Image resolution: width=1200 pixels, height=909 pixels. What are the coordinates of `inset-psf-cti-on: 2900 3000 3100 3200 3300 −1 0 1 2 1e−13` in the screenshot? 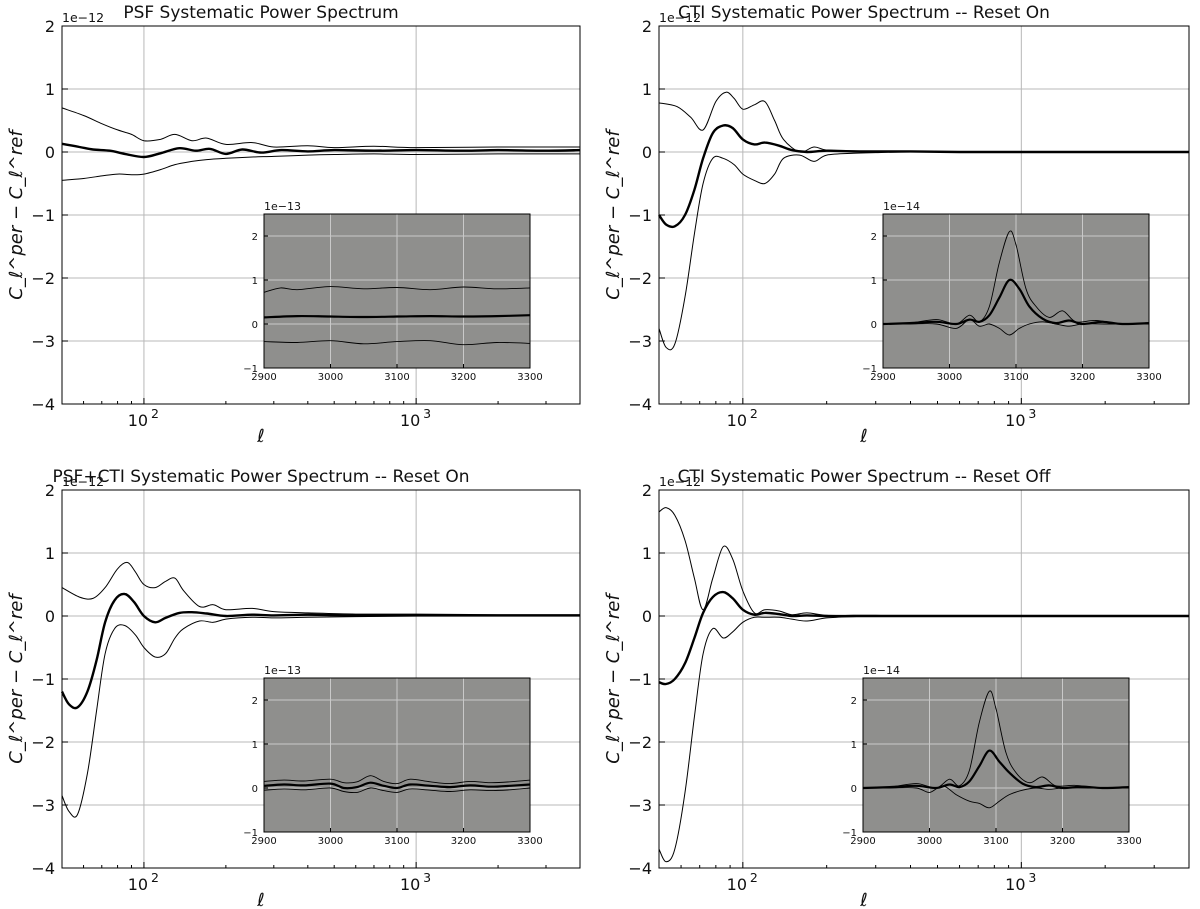 It's located at (392, 755).